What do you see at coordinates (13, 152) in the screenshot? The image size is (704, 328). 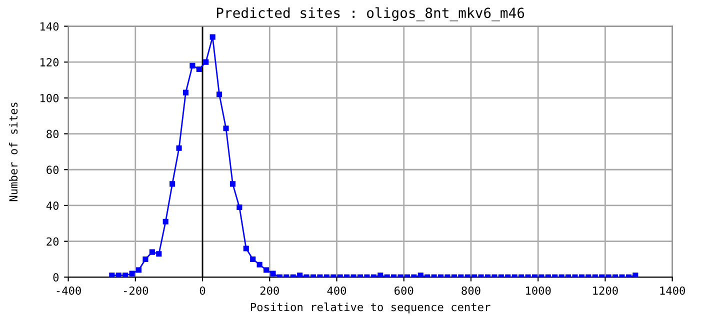 I see `y-axis-title: Number of sites` at bounding box center [13, 152].